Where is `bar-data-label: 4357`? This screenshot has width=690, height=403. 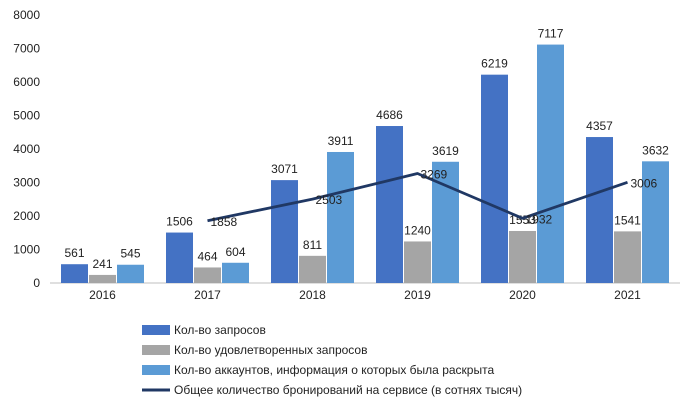
bar-data-label: 4357 is located at coordinates (599, 126).